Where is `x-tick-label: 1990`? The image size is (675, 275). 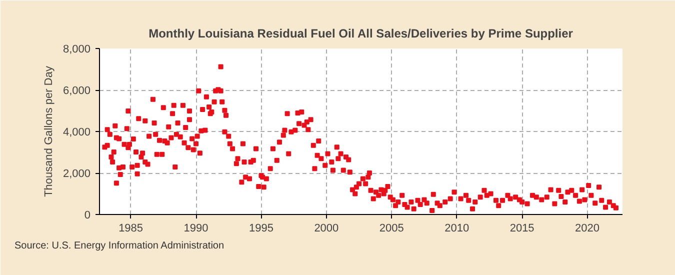 x-tick-label: 1990 is located at coordinates (196, 228).